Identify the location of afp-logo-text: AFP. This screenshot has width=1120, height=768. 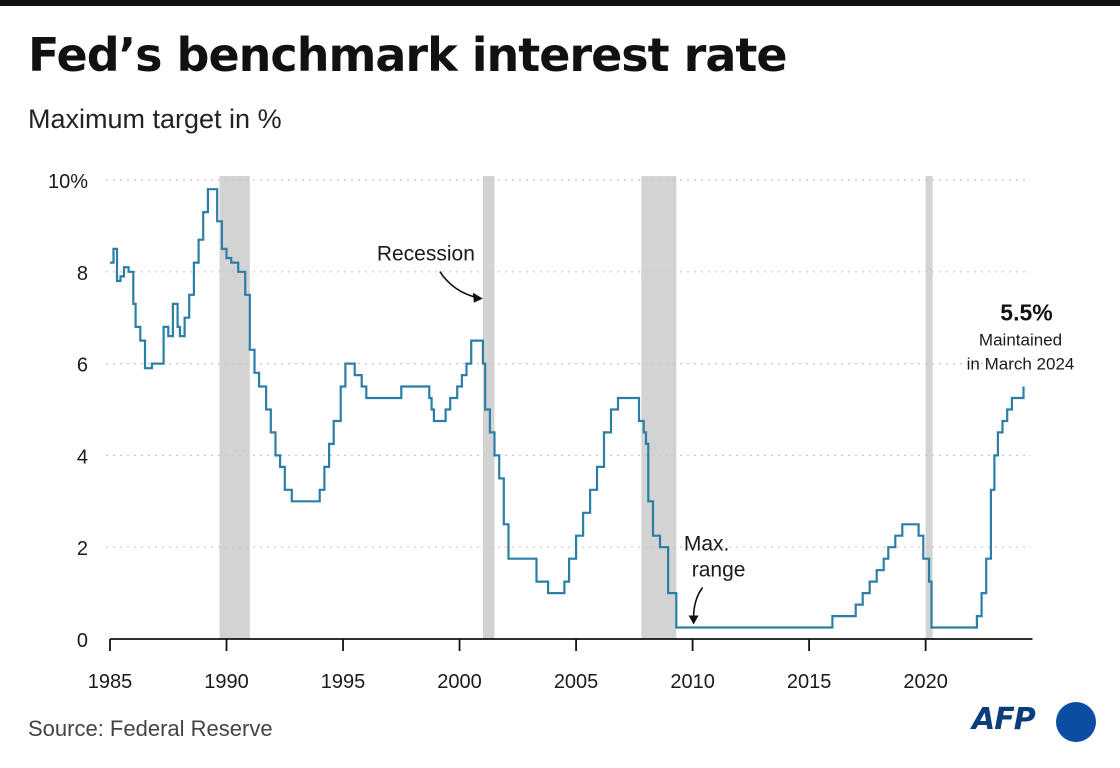
(1004, 719).